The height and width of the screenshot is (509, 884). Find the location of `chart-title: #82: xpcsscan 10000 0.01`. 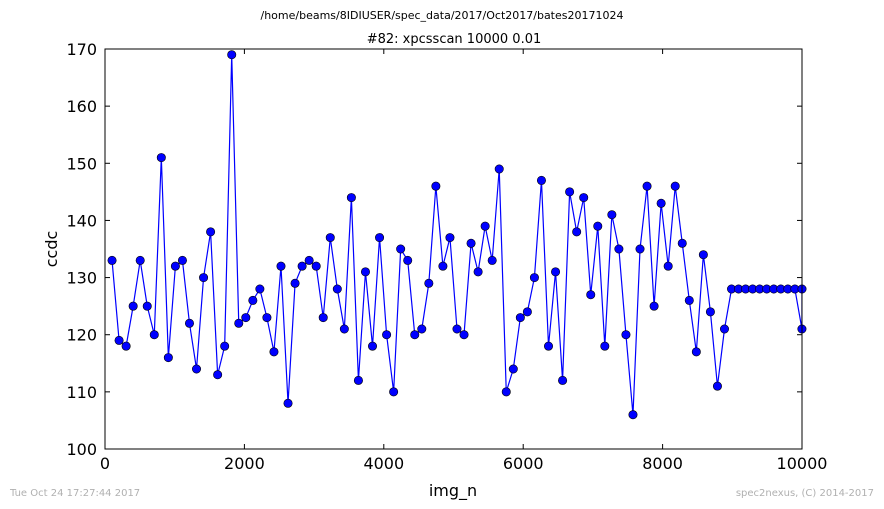

chart-title: #82: xpcsscan 10000 0.01 is located at coordinates (454, 39).